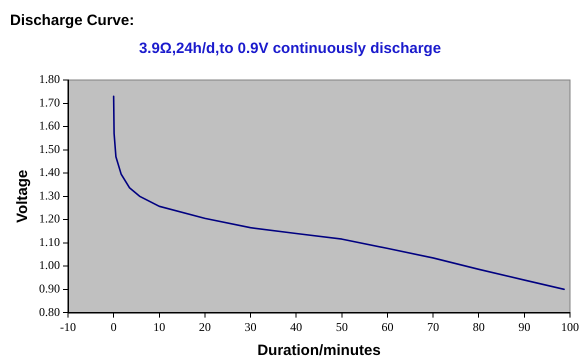 The image size is (584, 358). What do you see at coordinates (49, 172) in the screenshot?
I see `y-tick-label: 1.40` at bounding box center [49, 172].